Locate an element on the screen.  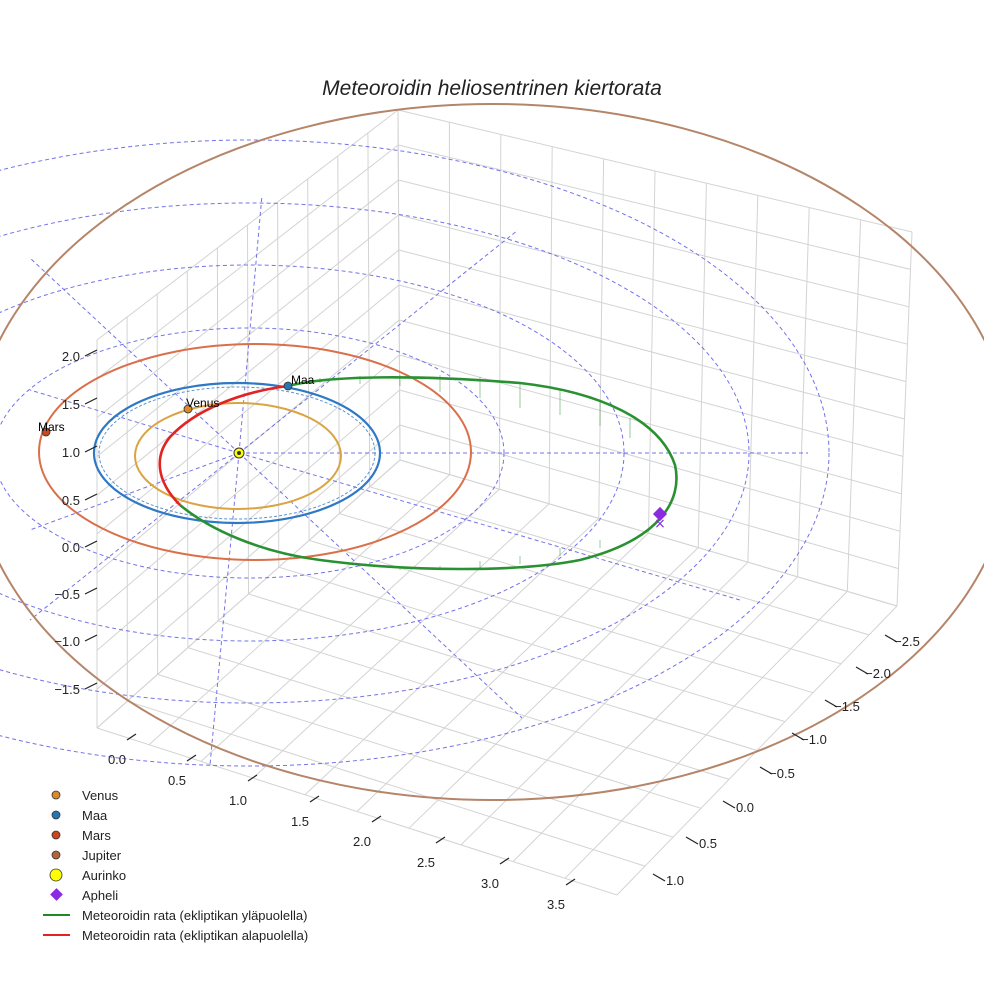
z-tick-label: −1.0 is located at coordinates (67, 641).